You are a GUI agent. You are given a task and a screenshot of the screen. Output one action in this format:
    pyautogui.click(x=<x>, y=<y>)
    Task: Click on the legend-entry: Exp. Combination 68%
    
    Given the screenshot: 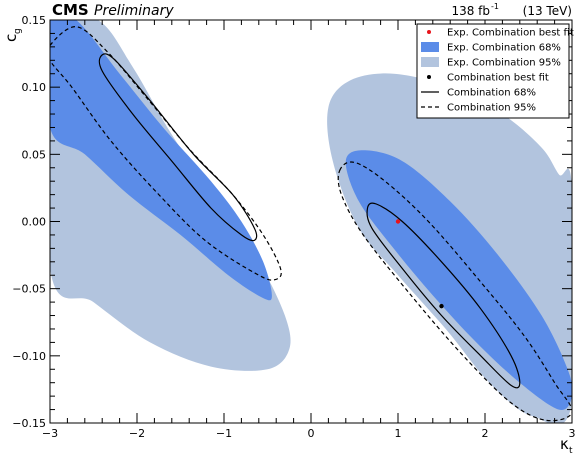 What is the action you would take?
    pyautogui.click(x=491, y=48)
    